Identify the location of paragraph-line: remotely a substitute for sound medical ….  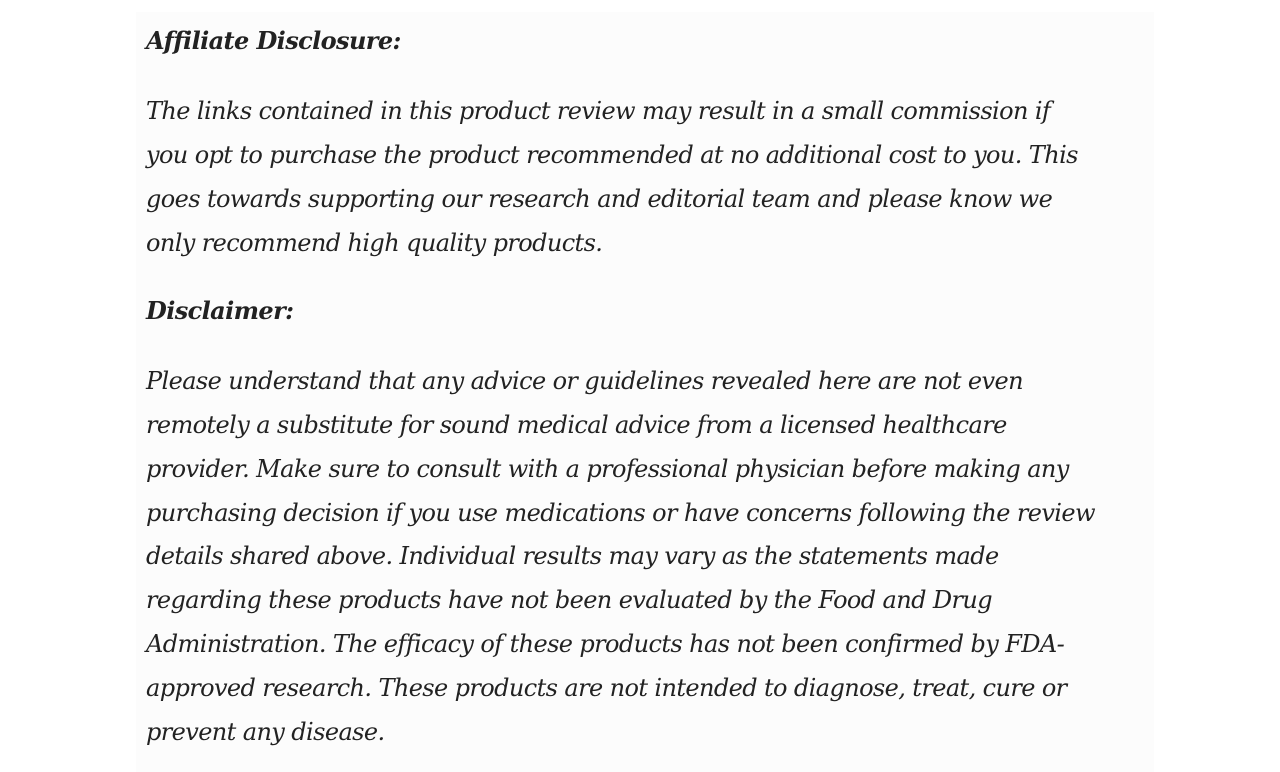
(576, 425).